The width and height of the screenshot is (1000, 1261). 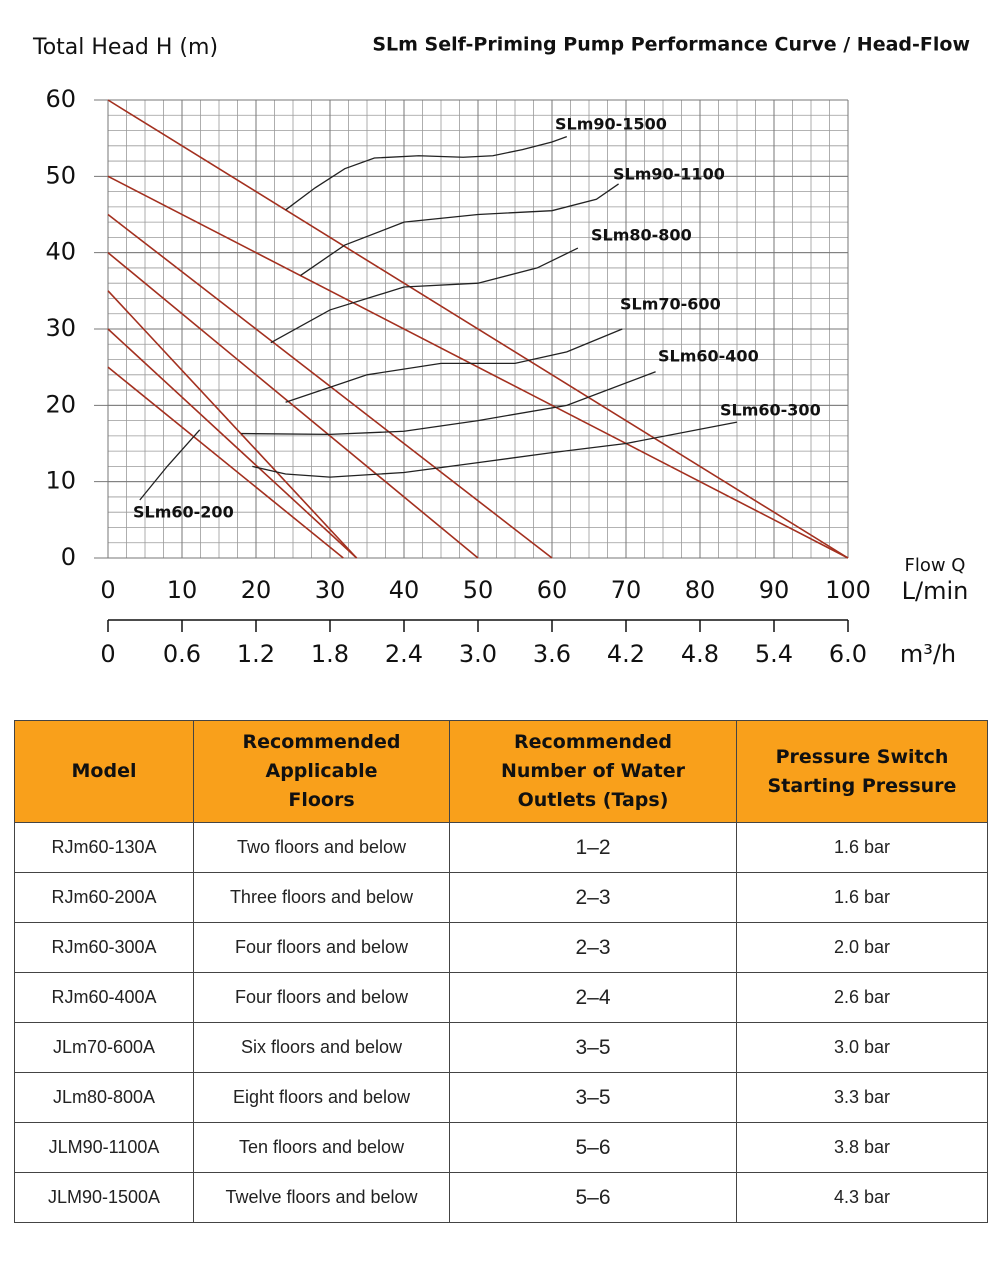 What do you see at coordinates (104, 897) in the screenshot?
I see `table-cell: RJm60-200A` at bounding box center [104, 897].